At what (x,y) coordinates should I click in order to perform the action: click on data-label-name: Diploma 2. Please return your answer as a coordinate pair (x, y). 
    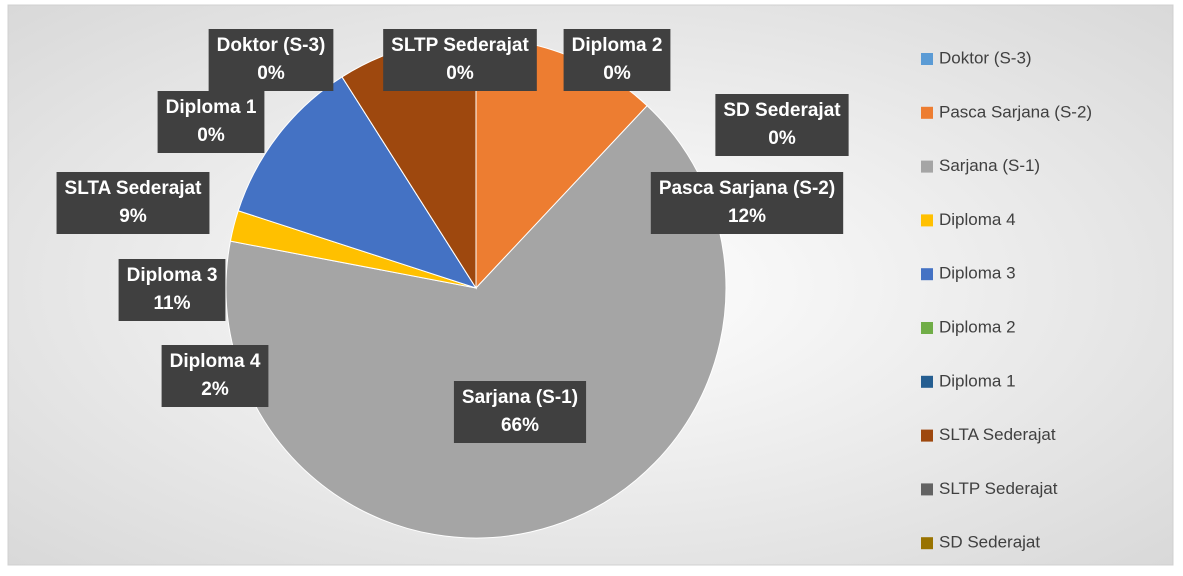
    Looking at the image, I should click on (617, 45).